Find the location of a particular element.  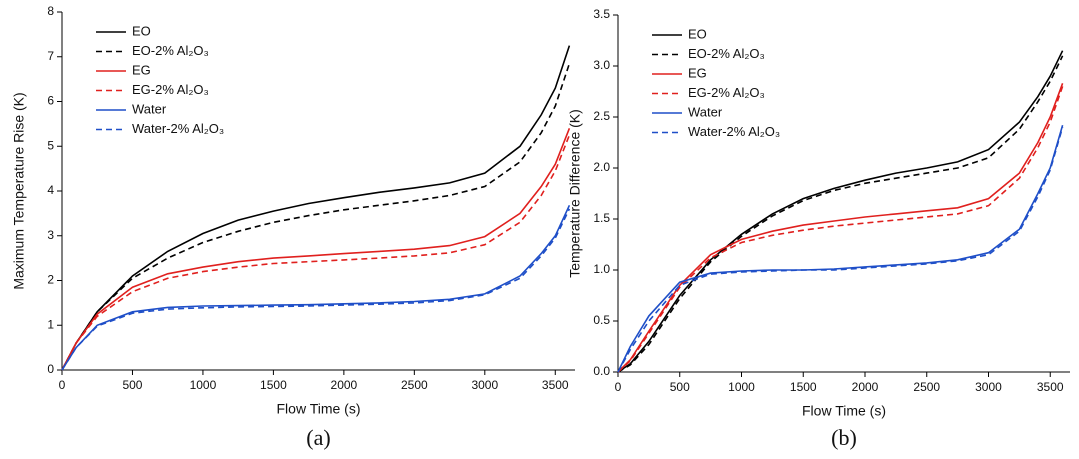

y-tick-label: 2.0 is located at coordinates (601, 167).